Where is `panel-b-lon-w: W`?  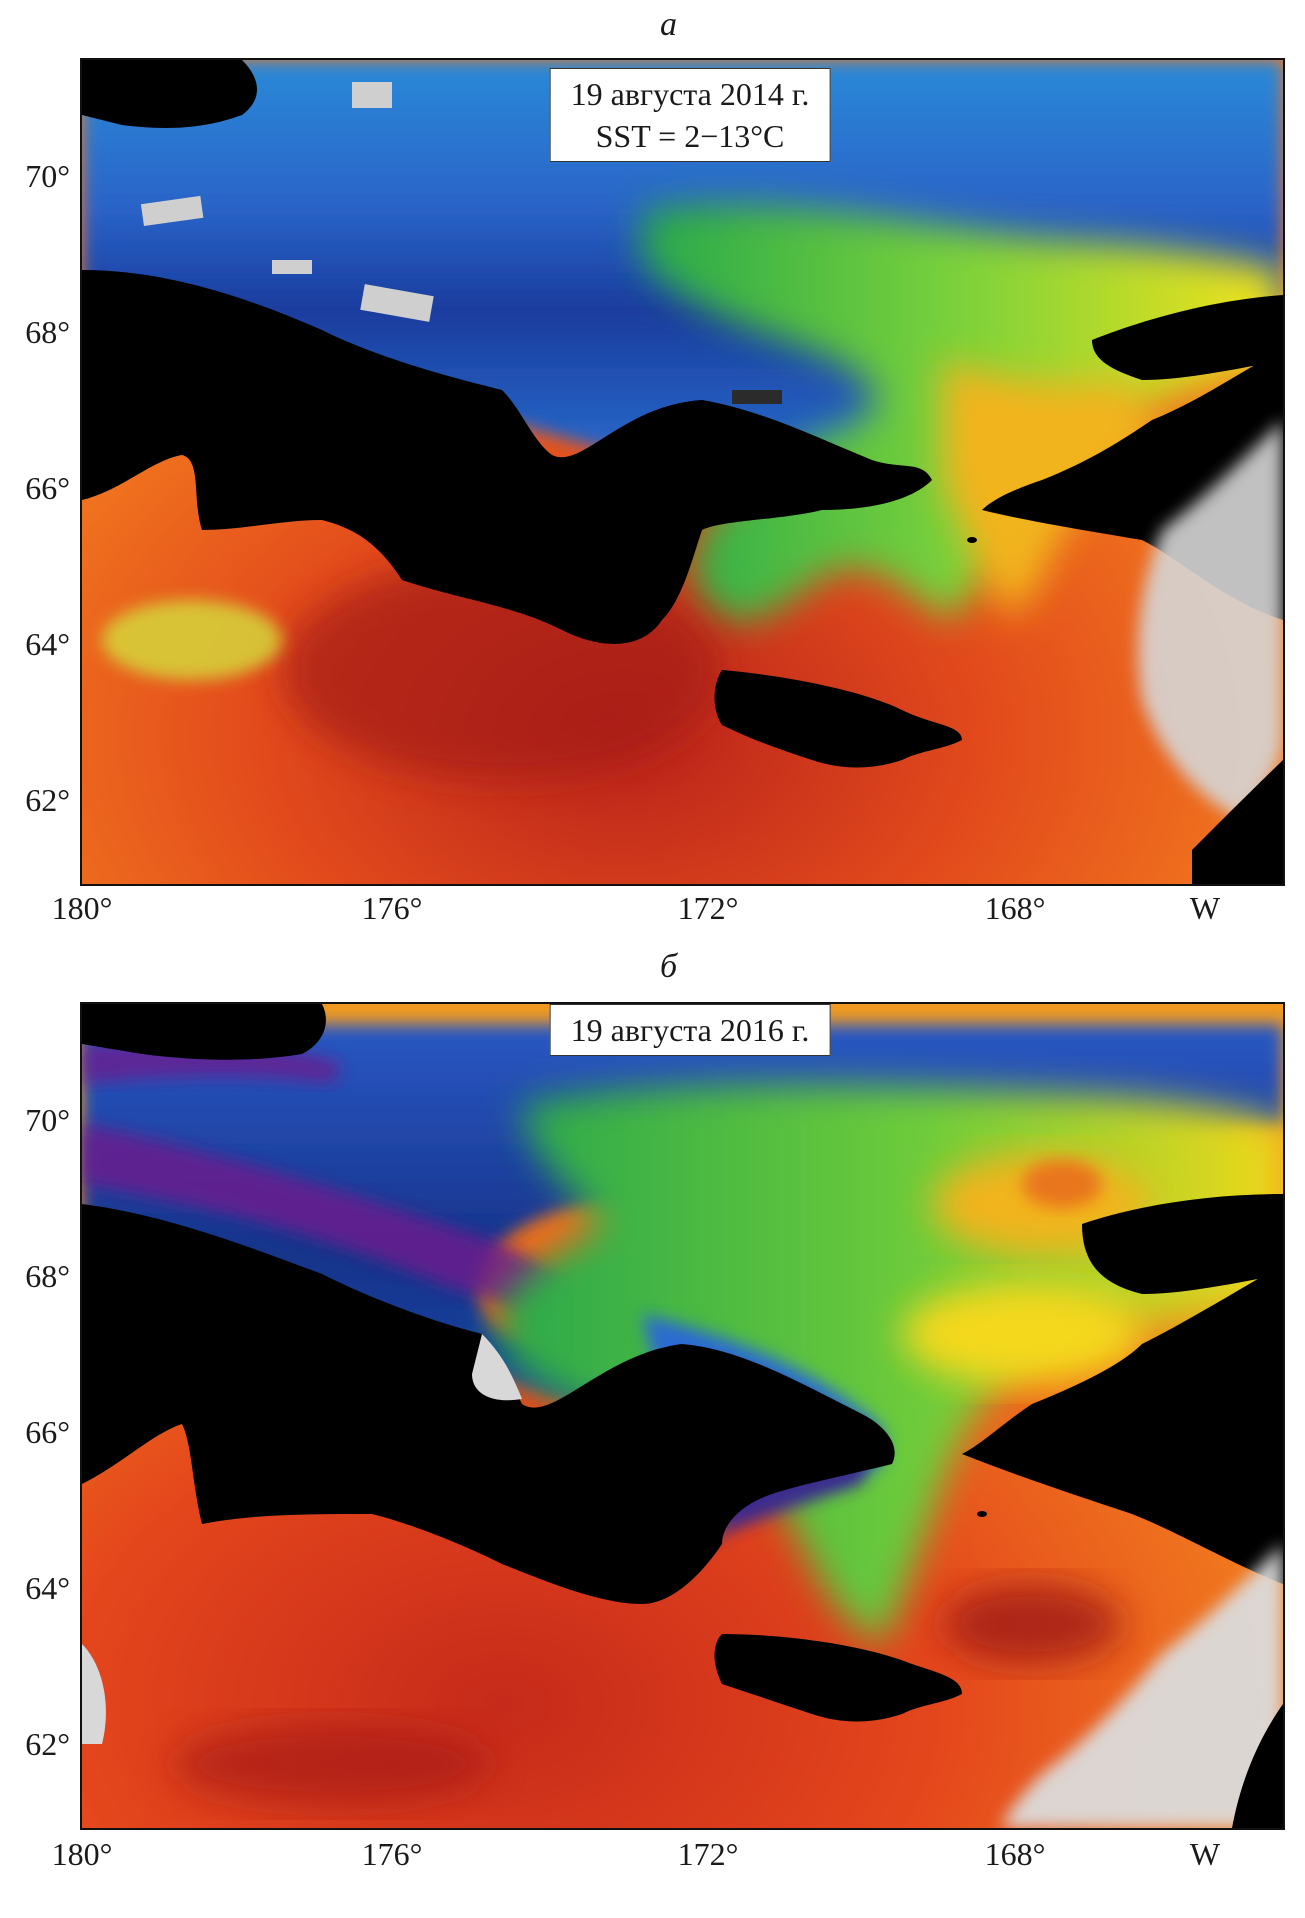 panel-b-lon-w: W is located at coordinates (1205, 1854).